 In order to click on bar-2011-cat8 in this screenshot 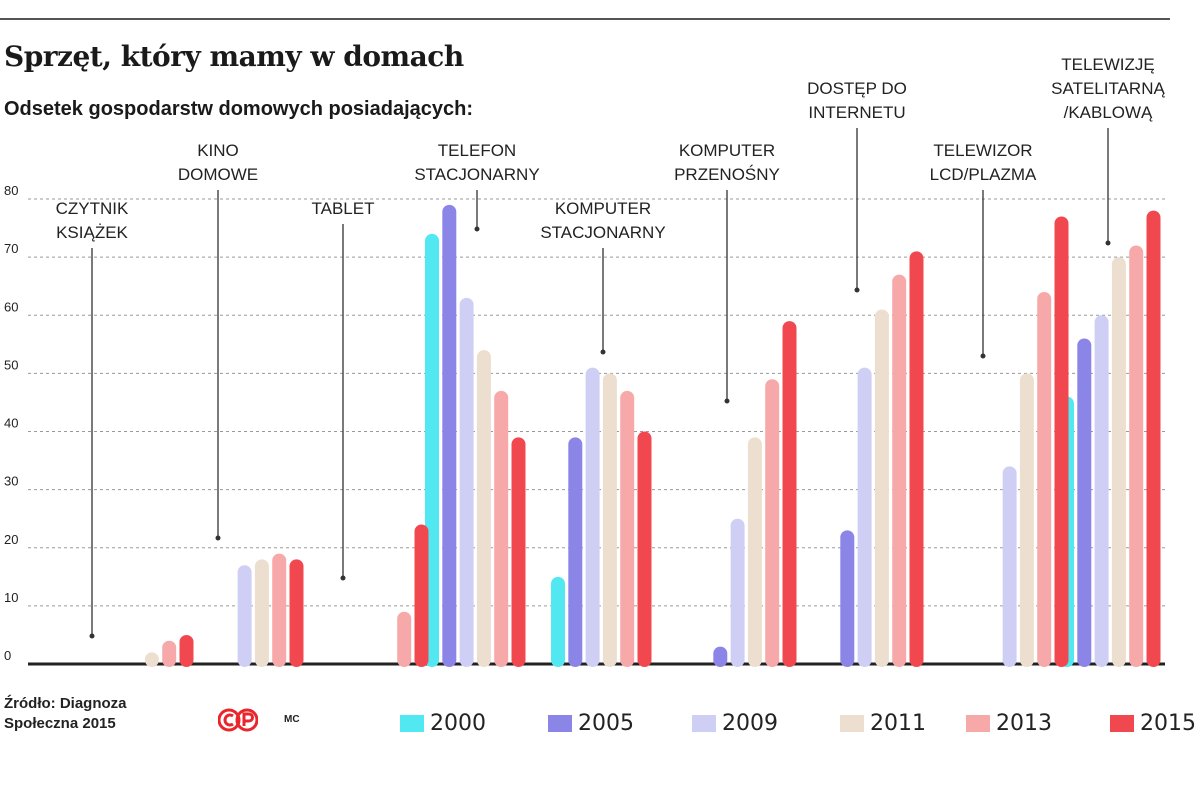, I will do `click(1118, 462)`.